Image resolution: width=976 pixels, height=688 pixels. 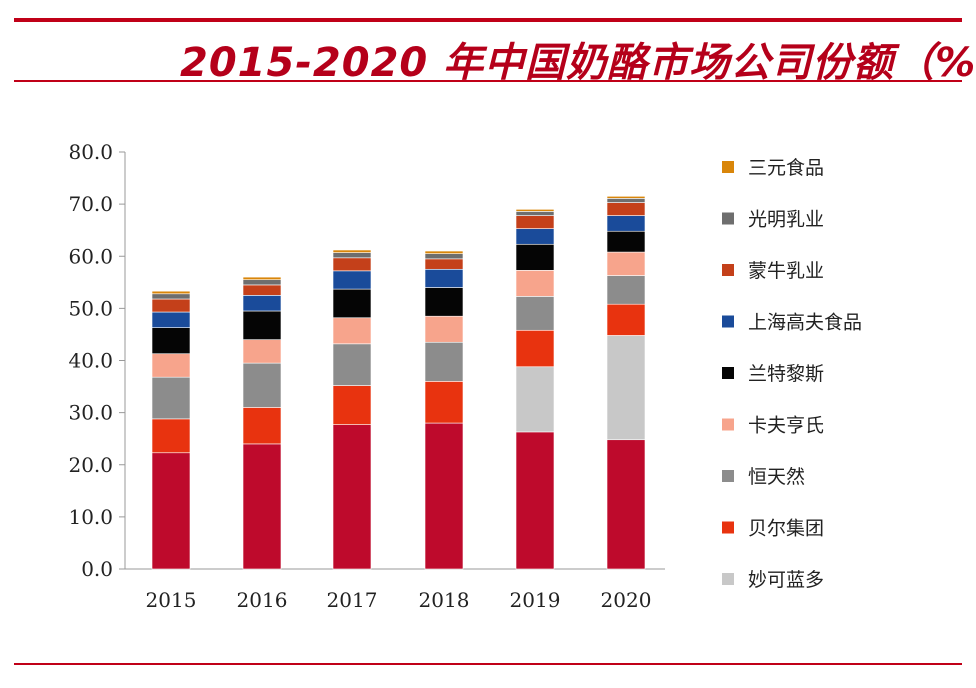 What do you see at coordinates (626, 263) in the screenshot?
I see `bar-segment-2020-卡夫亨氏` at bounding box center [626, 263].